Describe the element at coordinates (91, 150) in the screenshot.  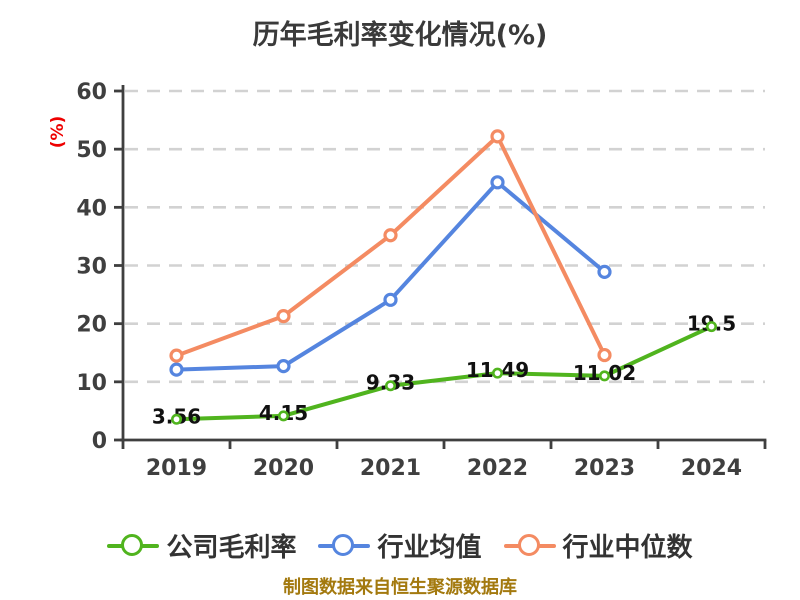
I see `y-tick-label: 50` at that location.